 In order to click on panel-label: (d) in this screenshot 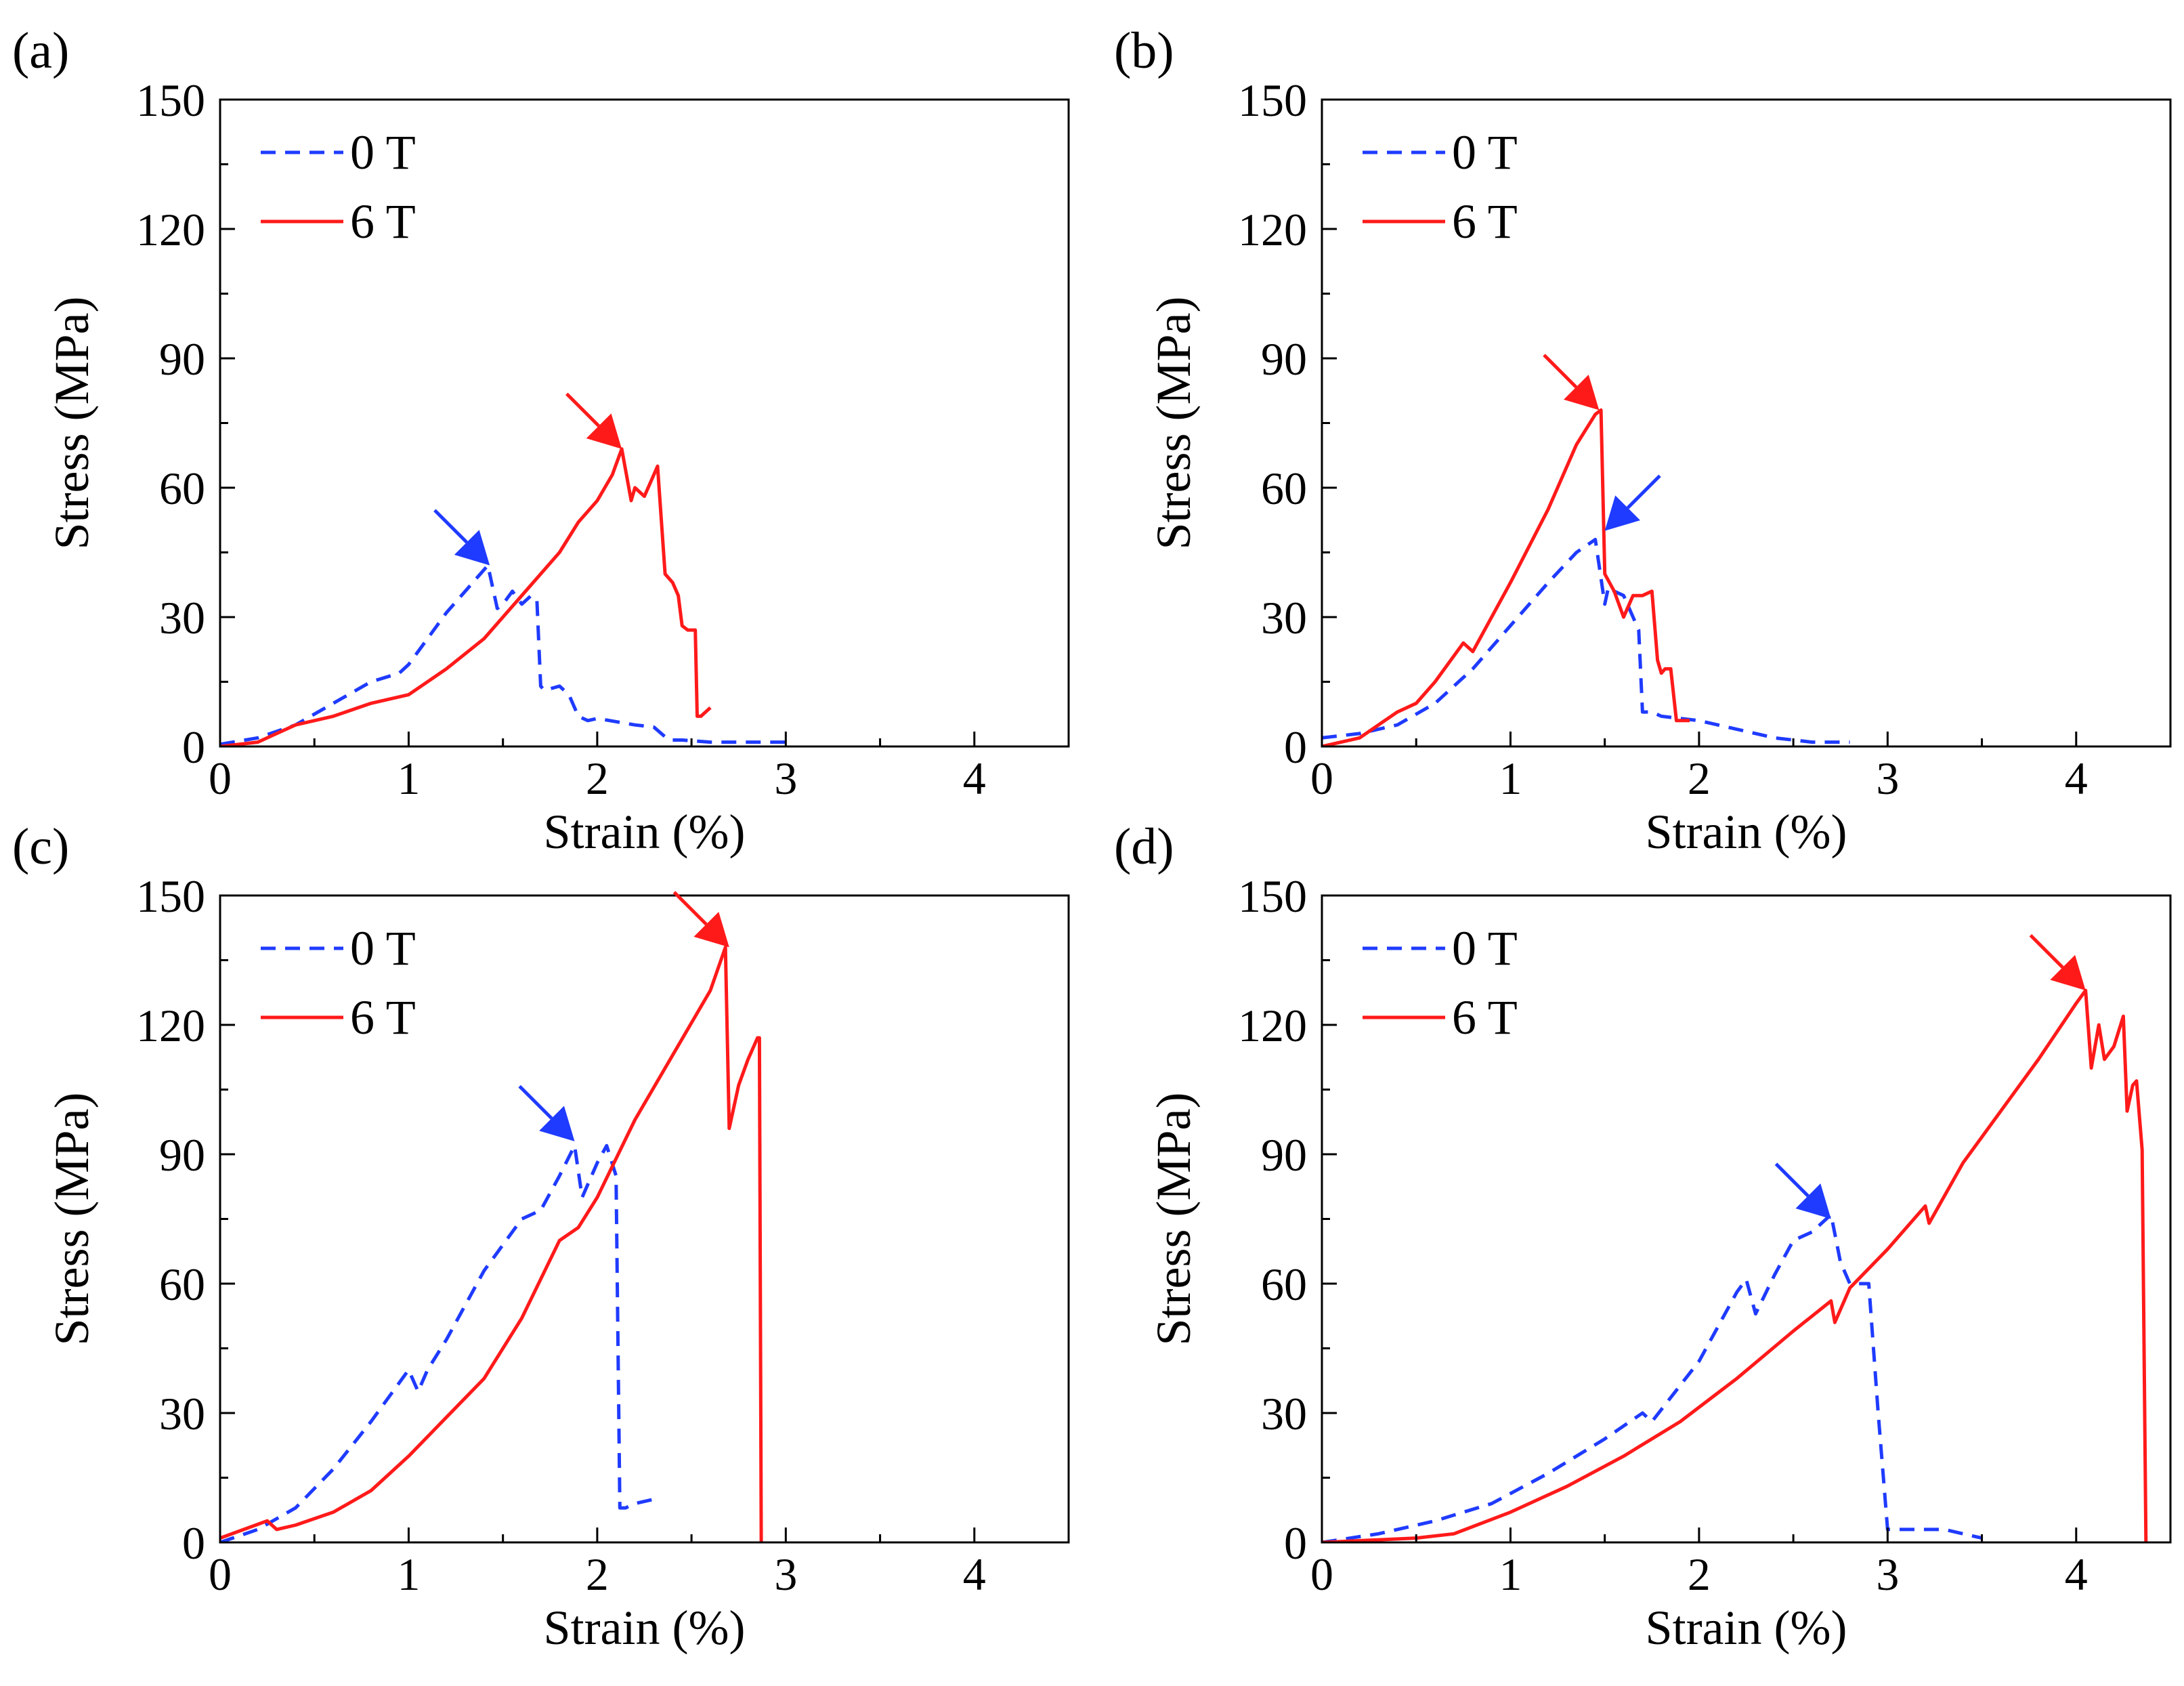, I will do `click(1144, 847)`.